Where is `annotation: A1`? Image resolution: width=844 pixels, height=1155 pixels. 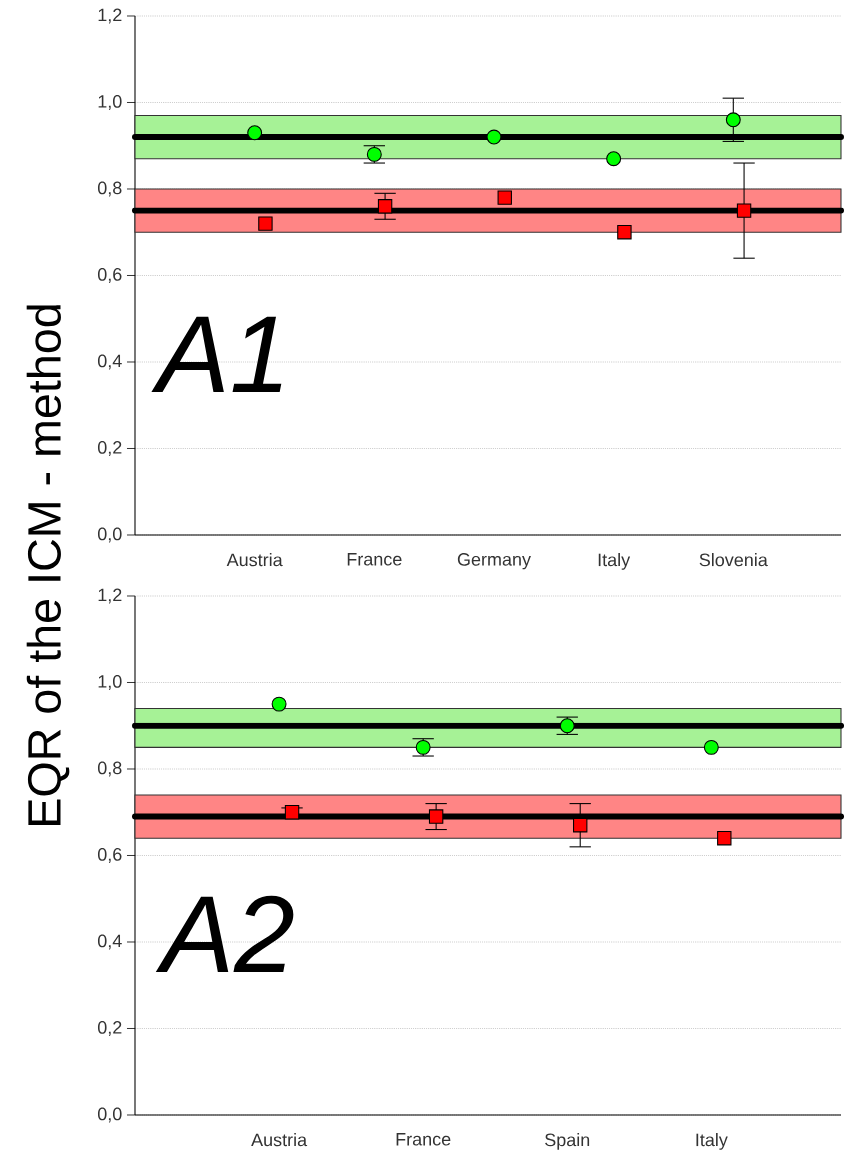 annotation: A1 is located at coordinates (216, 354).